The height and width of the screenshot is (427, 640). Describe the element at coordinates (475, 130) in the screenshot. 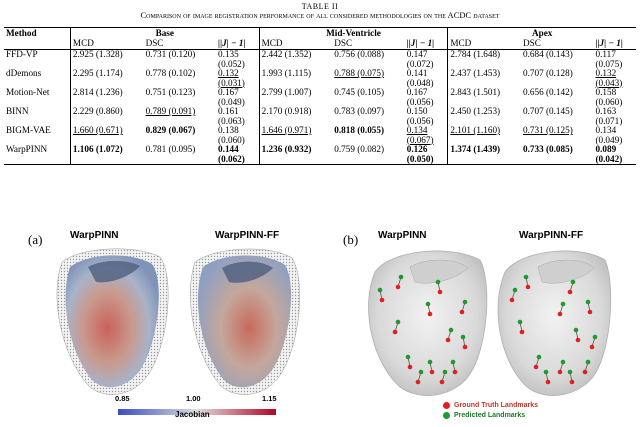

I see `metric-value: 2.101 (1.160)` at that location.